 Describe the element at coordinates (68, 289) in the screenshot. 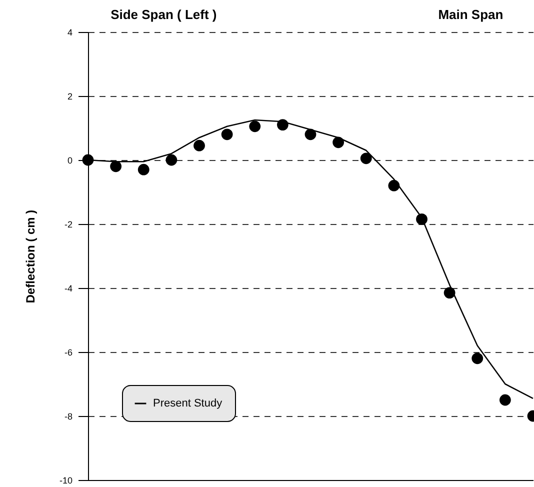

I see `y-tick-label: -4` at that location.